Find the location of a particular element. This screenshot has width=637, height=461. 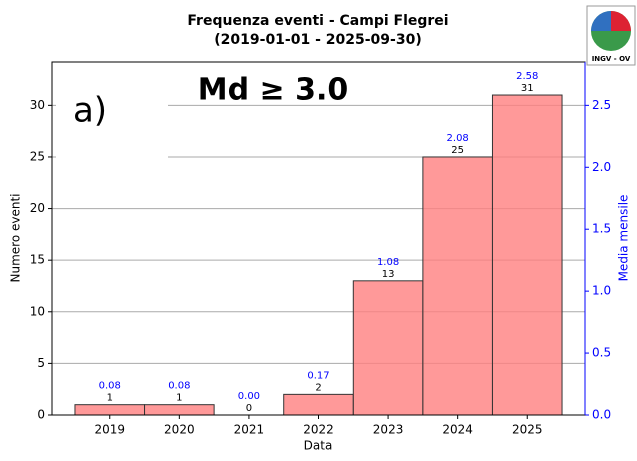

value-label: 13 is located at coordinates (388, 274).